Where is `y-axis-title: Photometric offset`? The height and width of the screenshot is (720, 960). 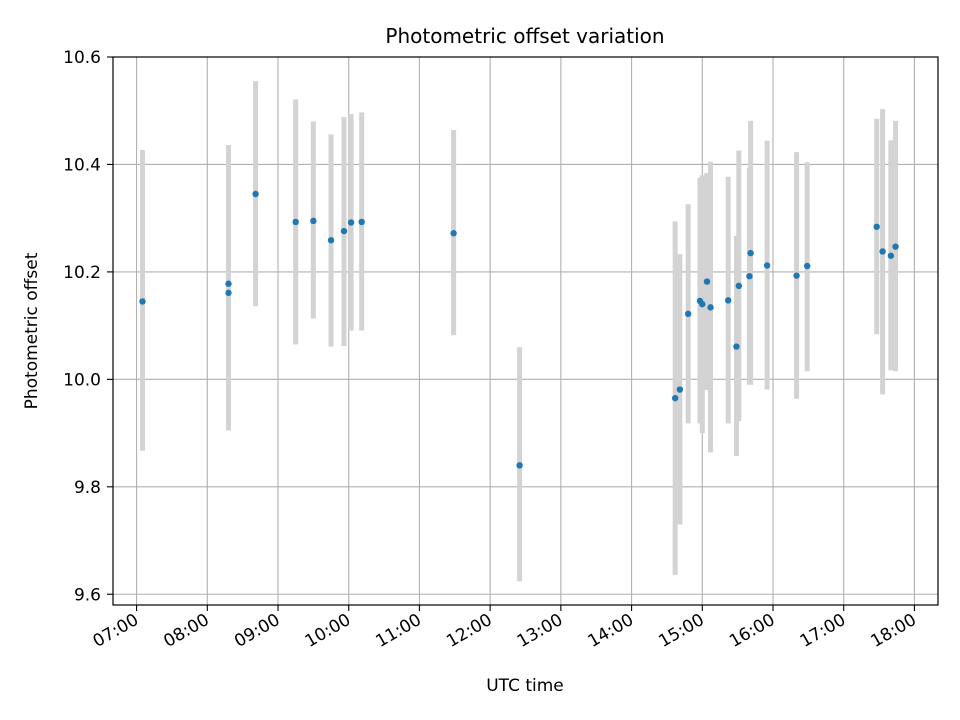 y-axis-title: Photometric offset is located at coordinates (32, 330).